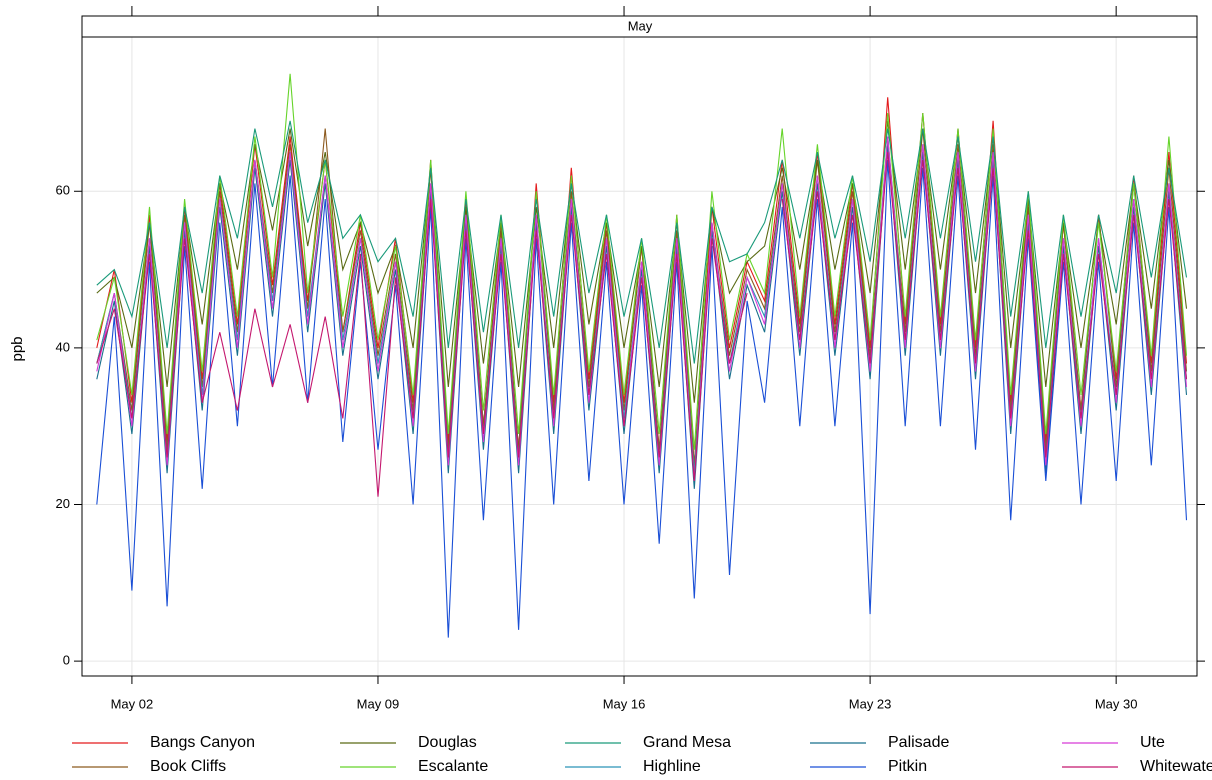 This screenshot has width=1212, height=780. I want to click on x-tick-label: May 16, so click(624, 703).